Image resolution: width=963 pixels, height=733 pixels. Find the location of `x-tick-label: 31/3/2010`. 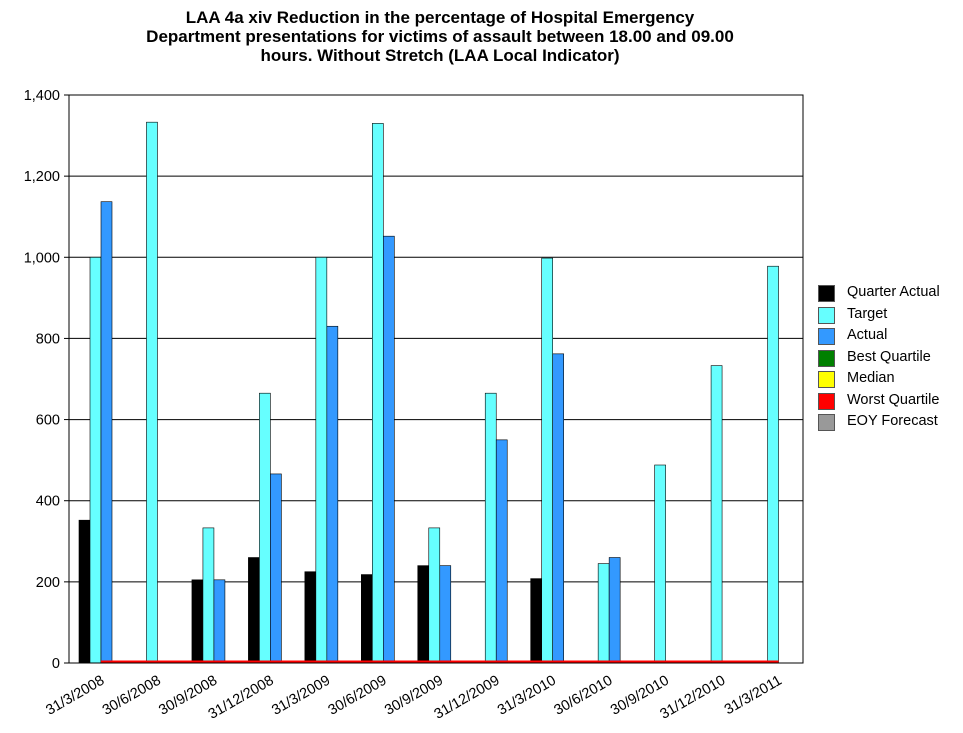

x-tick-label: 31/3/2010 is located at coordinates (527, 696).